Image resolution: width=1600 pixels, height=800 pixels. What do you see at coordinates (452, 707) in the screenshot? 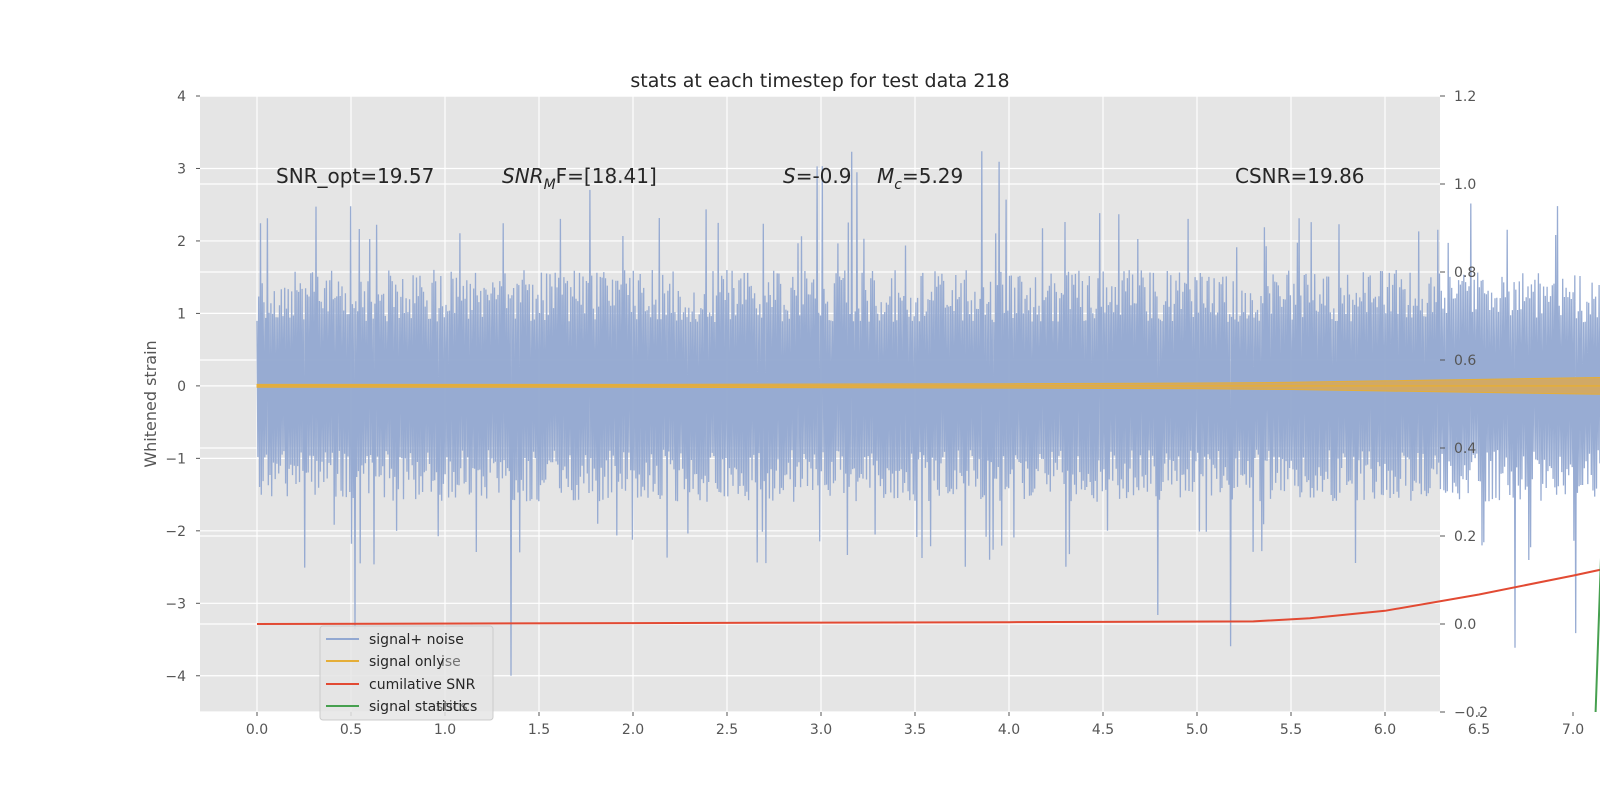
I see `legend-ghost-statistics: stics` at bounding box center [452, 707].